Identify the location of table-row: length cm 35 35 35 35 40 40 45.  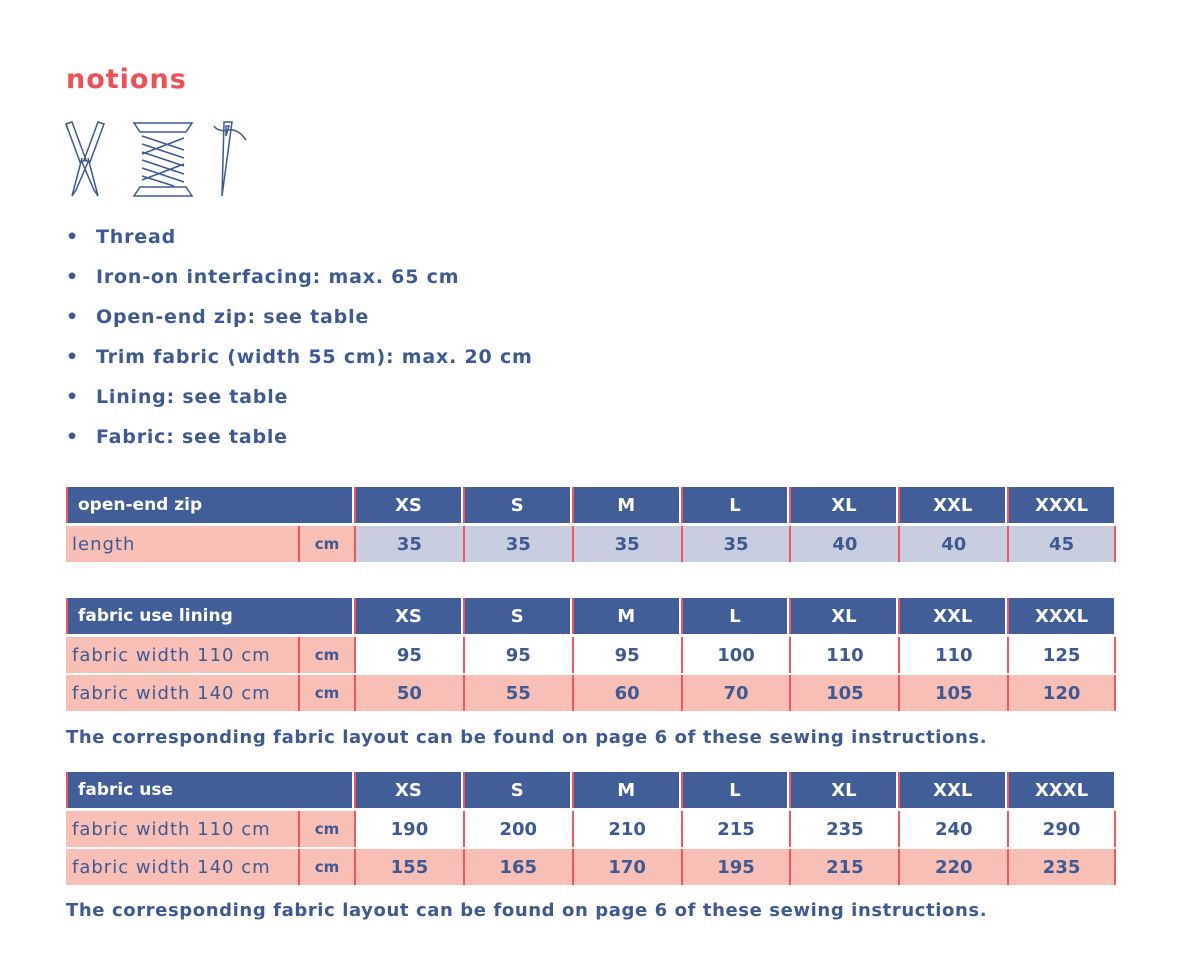
(592, 544).